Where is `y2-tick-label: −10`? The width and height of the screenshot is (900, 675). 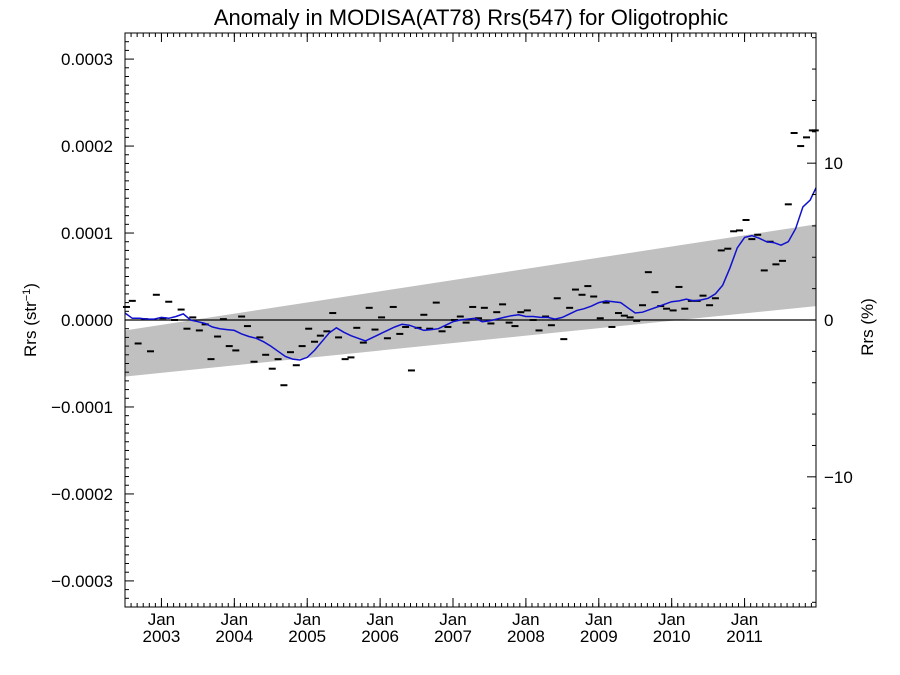
y2-tick-label: −10 is located at coordinates (838, 477).